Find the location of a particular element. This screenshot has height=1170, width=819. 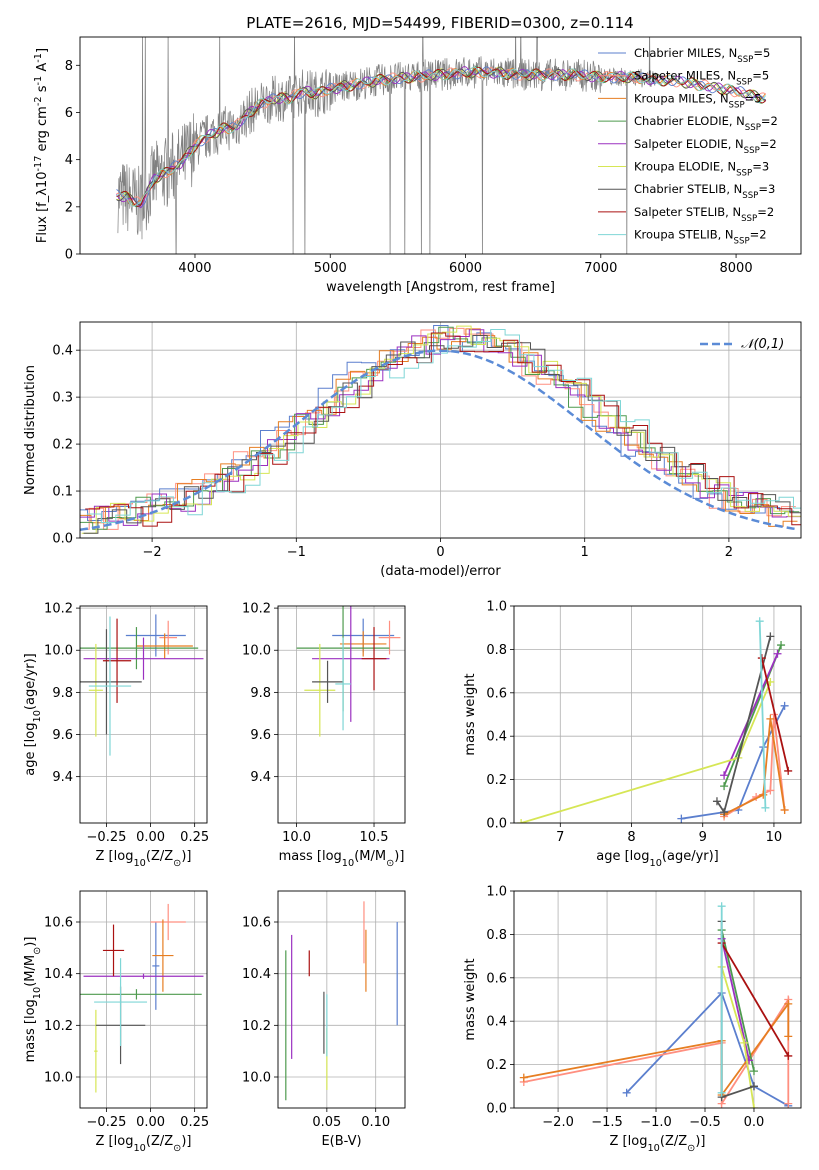

x-tick-label: 8000 is located at coordinates (736, 268).